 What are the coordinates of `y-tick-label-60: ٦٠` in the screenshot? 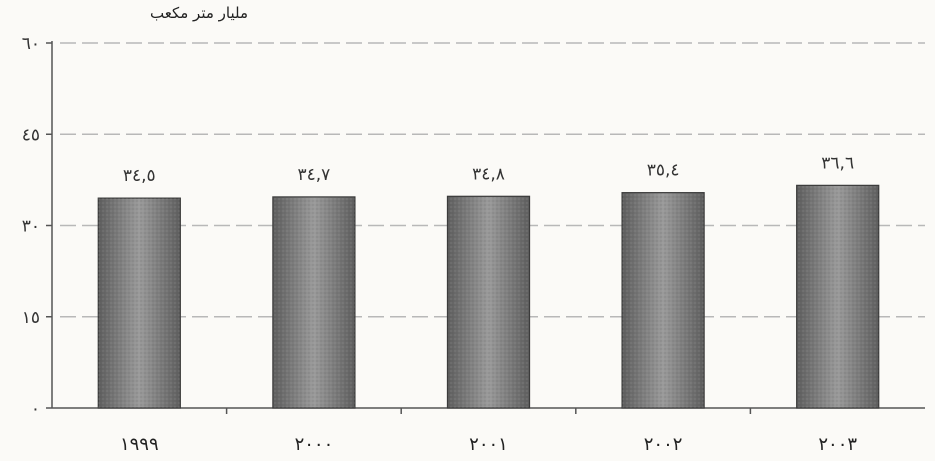 It's located at (31, 44).